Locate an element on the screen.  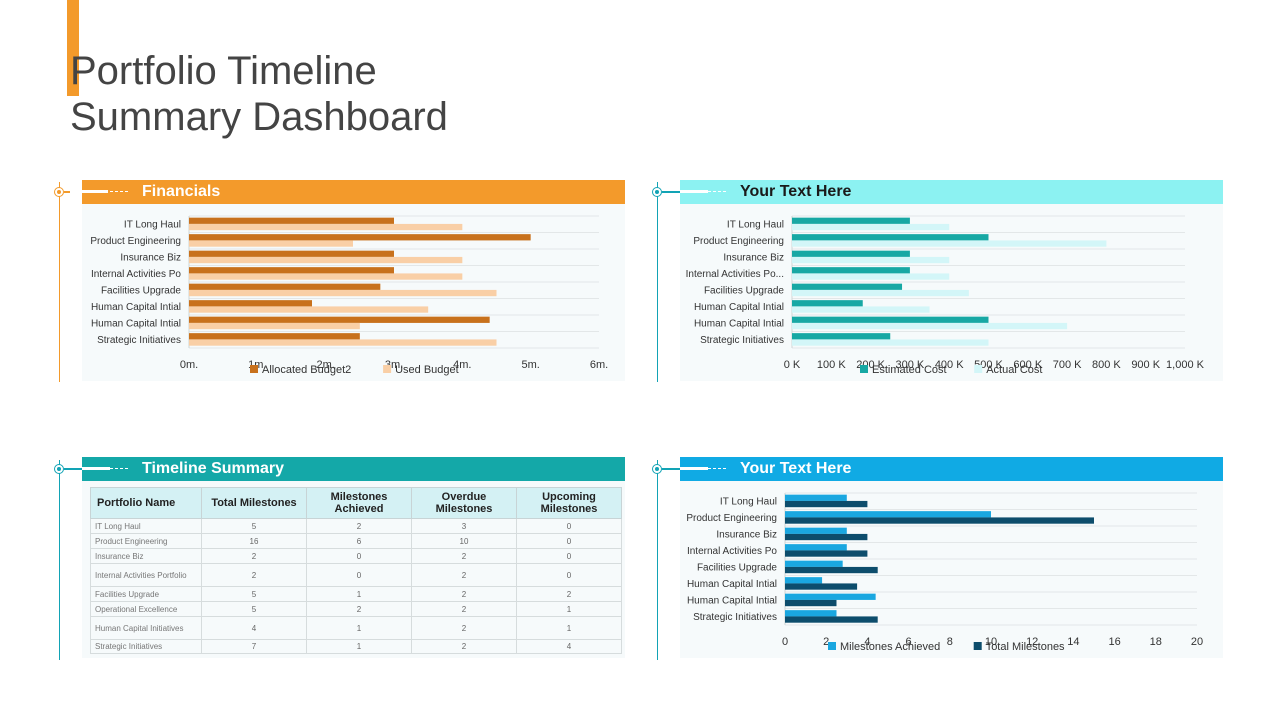
timeline-line-milestones is located at coordinates (657, 560).